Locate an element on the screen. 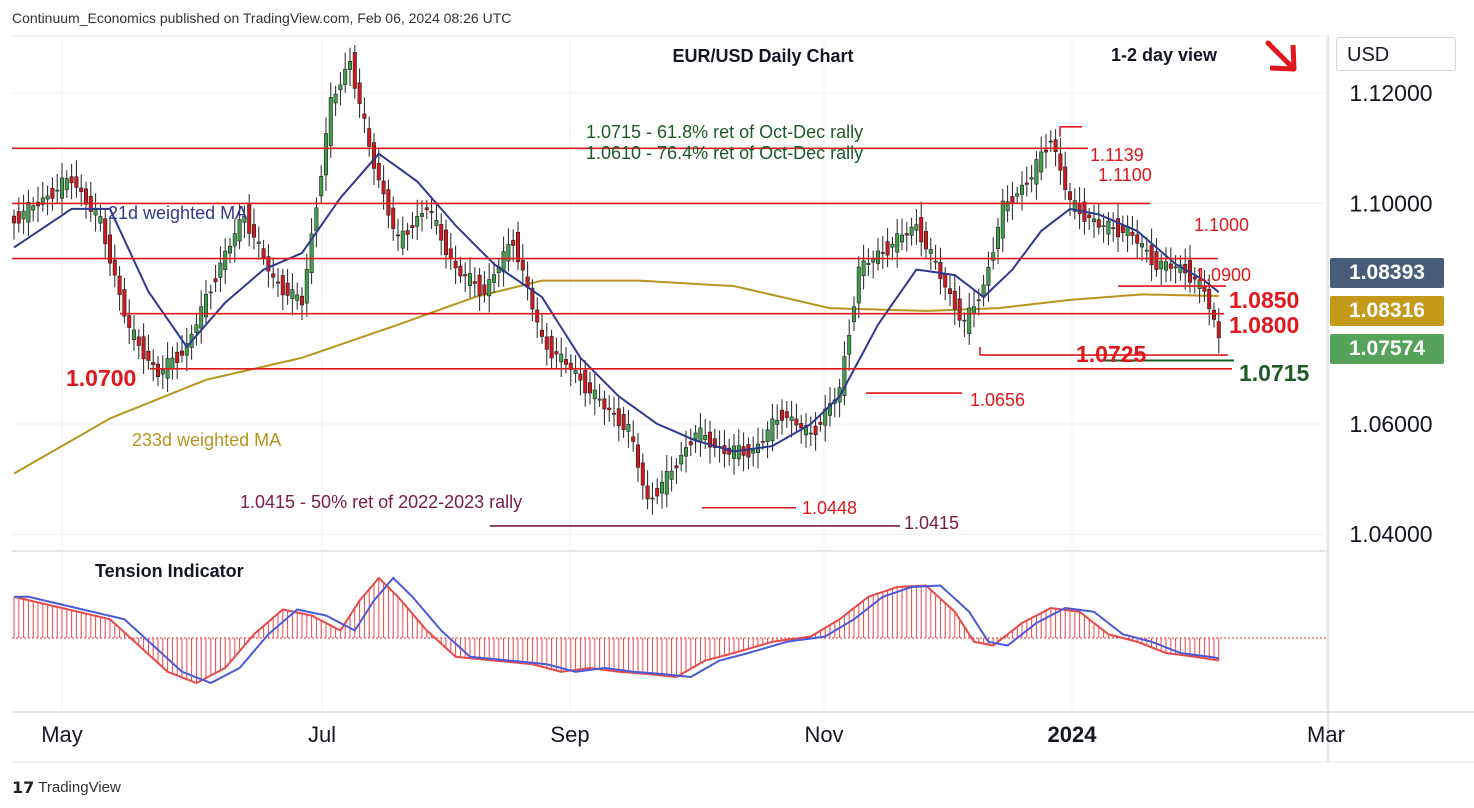  level-label-1.0850: 1.0850 is located at coordinates (1264, 300).